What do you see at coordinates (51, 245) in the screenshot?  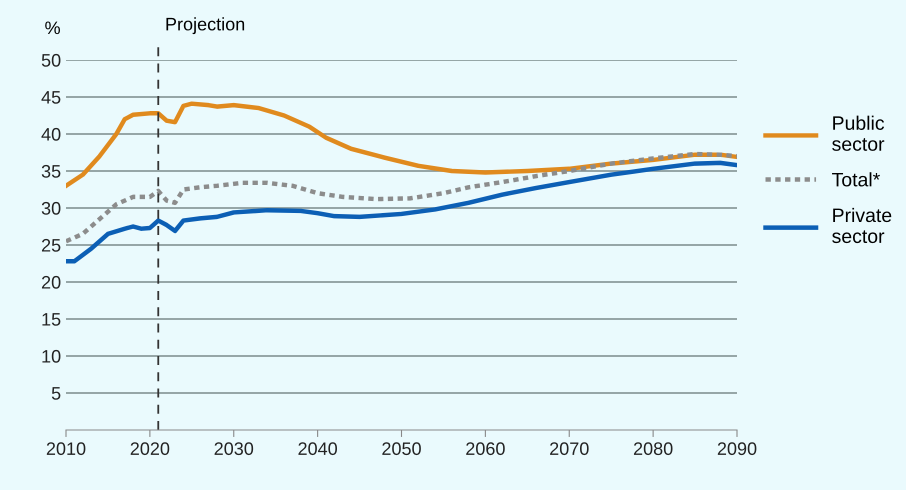 I see `y-tick-label: 25` at bounding box center [51, 245].